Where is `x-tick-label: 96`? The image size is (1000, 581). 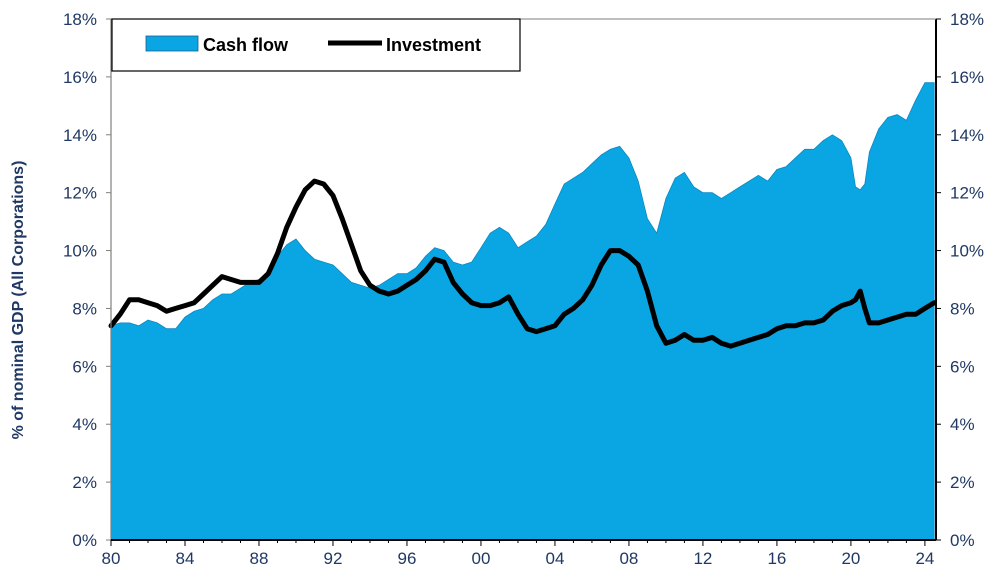 x-tick-label: 96 is located at coordinates (407, 558).